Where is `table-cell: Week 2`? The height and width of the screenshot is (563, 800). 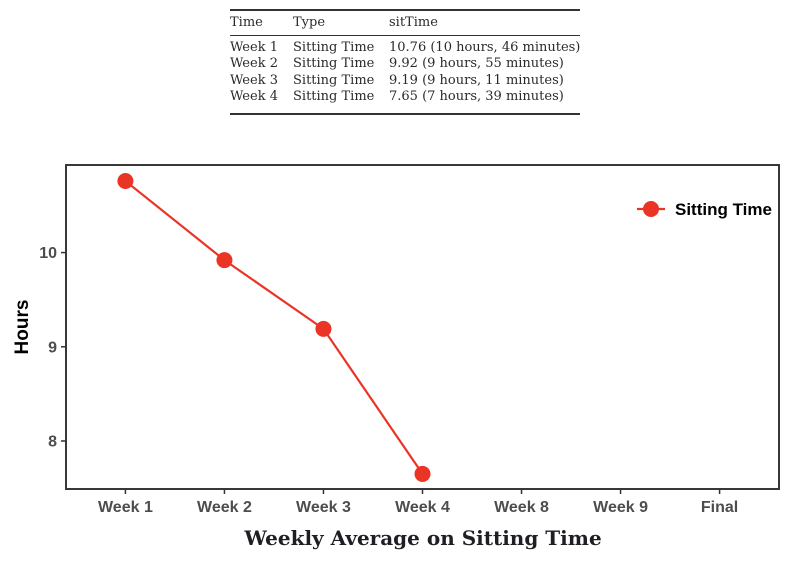 table-cell: Week 2 is located at coordinates (254, 64).